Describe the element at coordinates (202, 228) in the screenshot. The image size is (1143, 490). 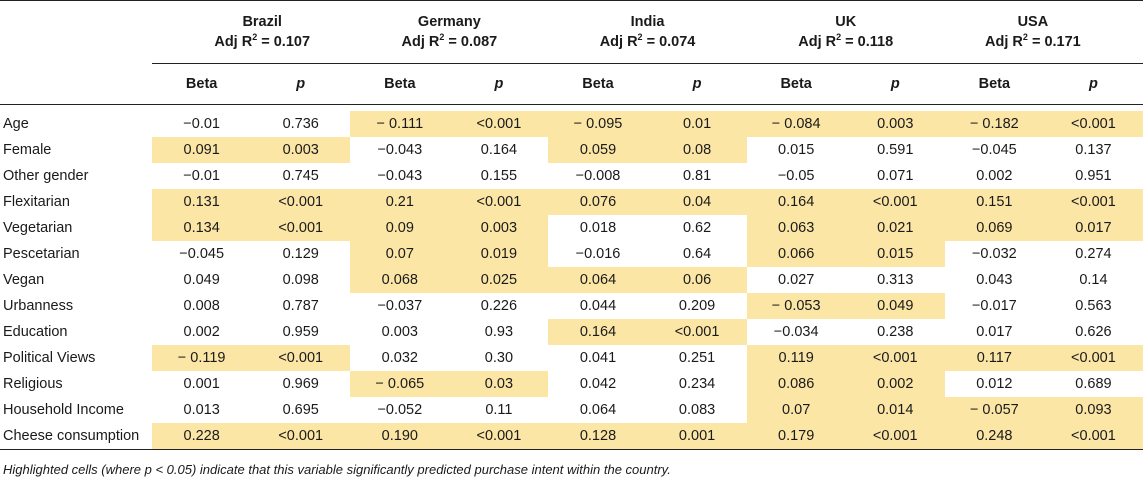
I see `beta-cell: 0.134` at that location.